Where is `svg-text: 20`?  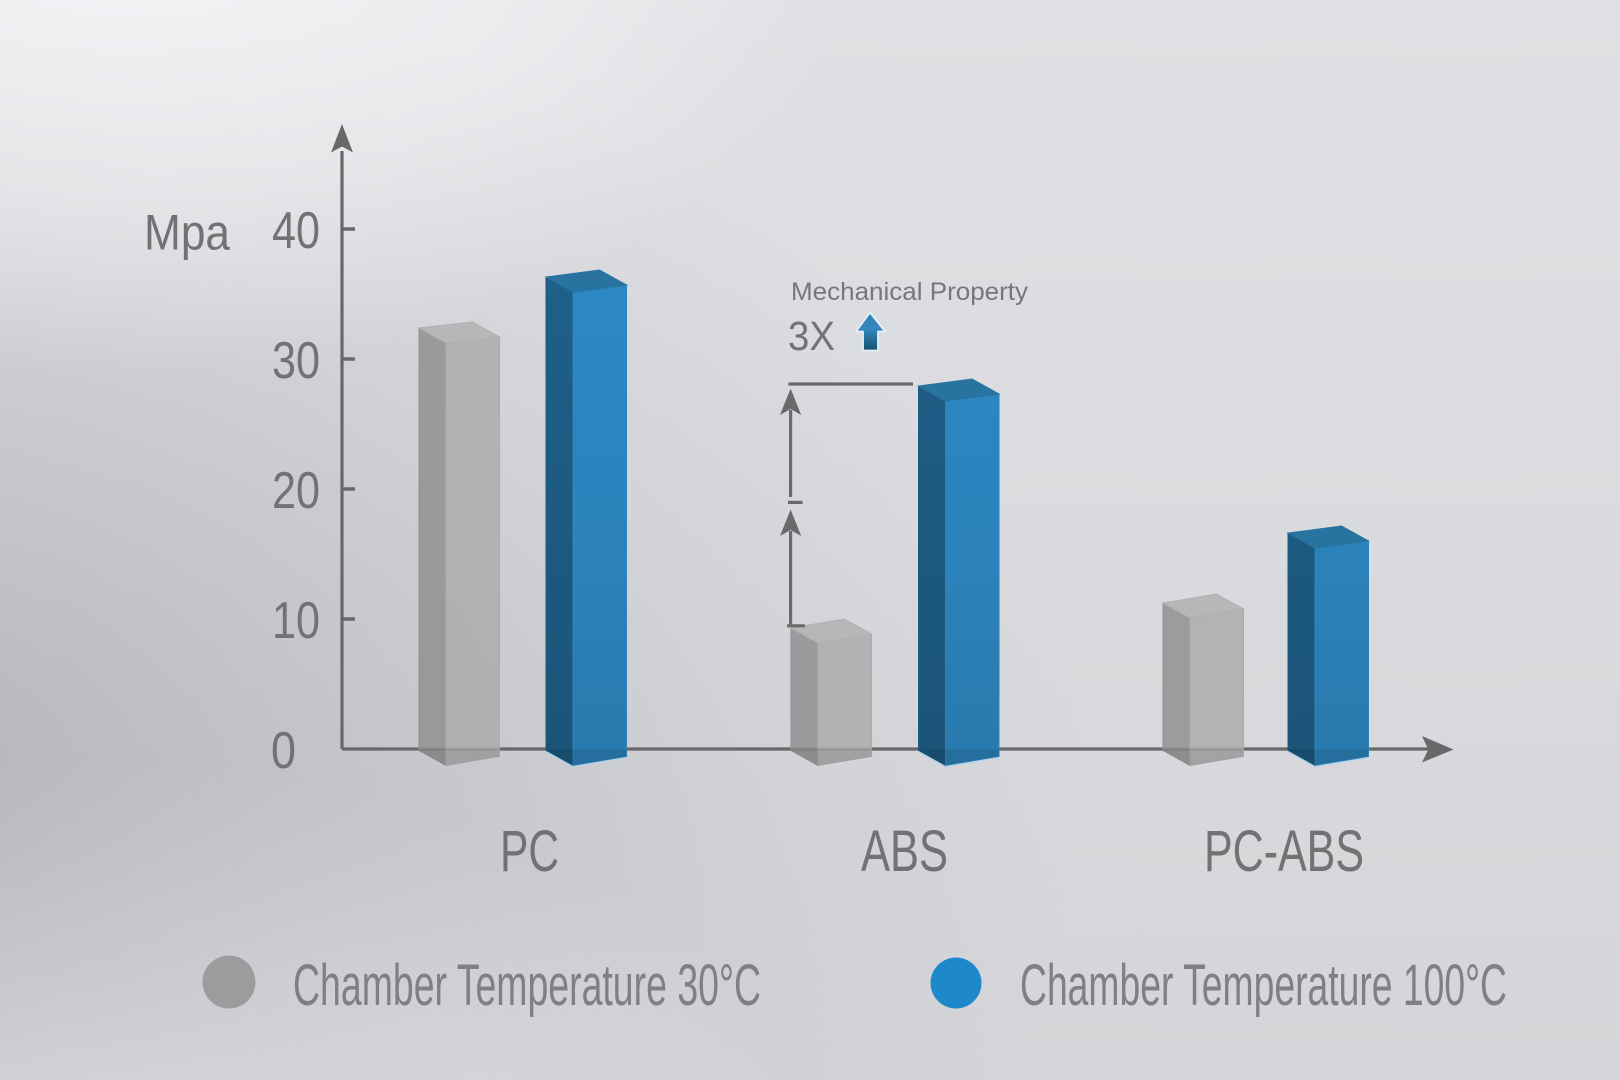
svg-text: 20 is located at coordinates (296, 491).